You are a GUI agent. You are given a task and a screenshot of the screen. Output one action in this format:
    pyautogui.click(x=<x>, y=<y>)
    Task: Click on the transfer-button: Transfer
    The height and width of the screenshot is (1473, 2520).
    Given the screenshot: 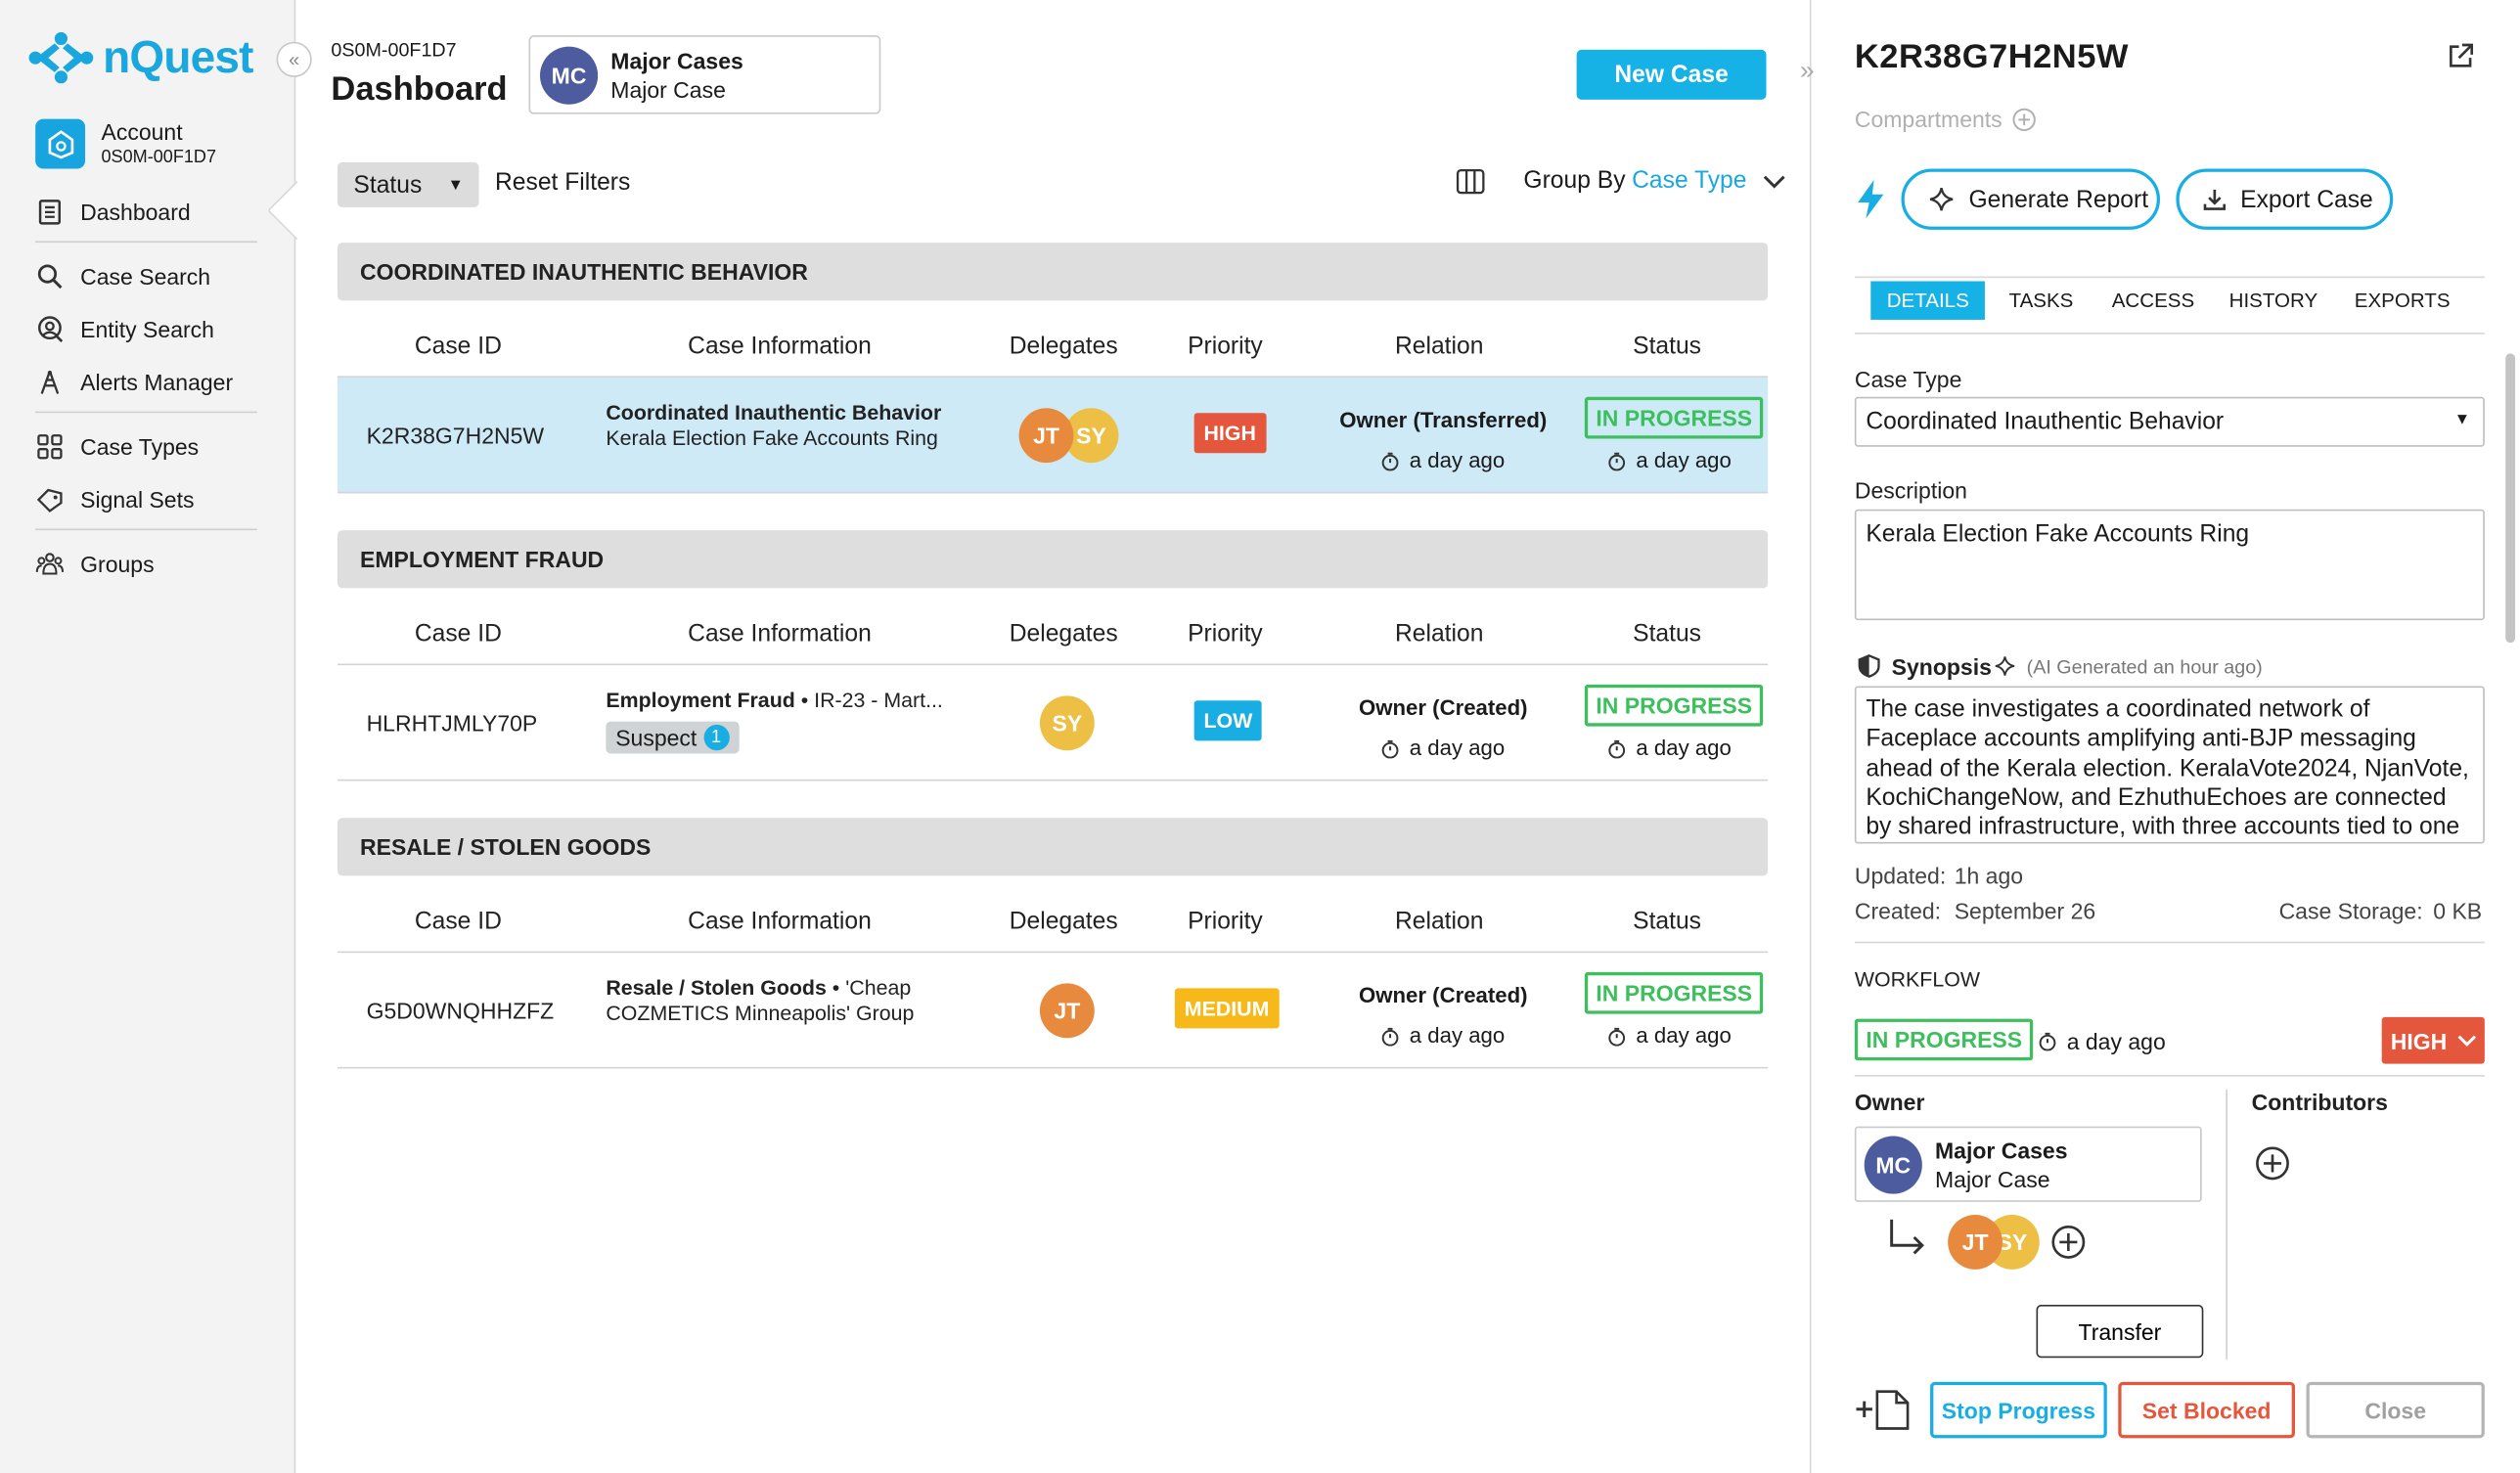 What is the action you would take?
    pyautogui.click(x=2120, y=1331)
    